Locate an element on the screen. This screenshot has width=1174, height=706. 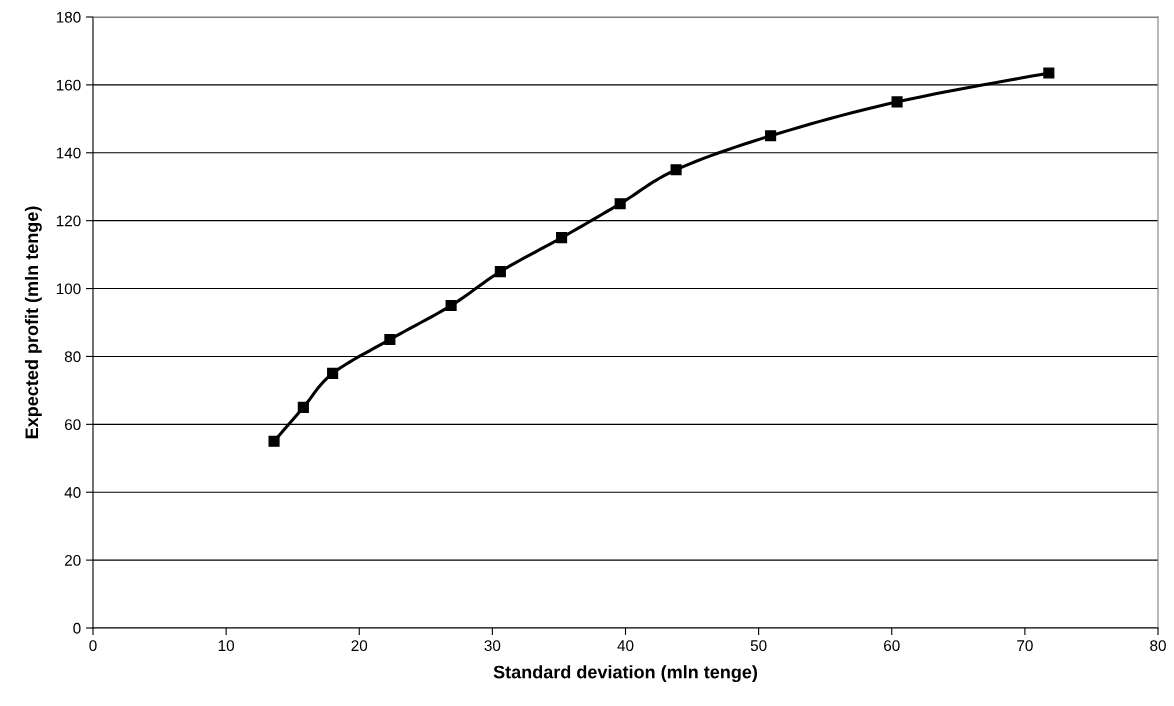
y-tick-label: 140 is located at coordinates (68, 153).